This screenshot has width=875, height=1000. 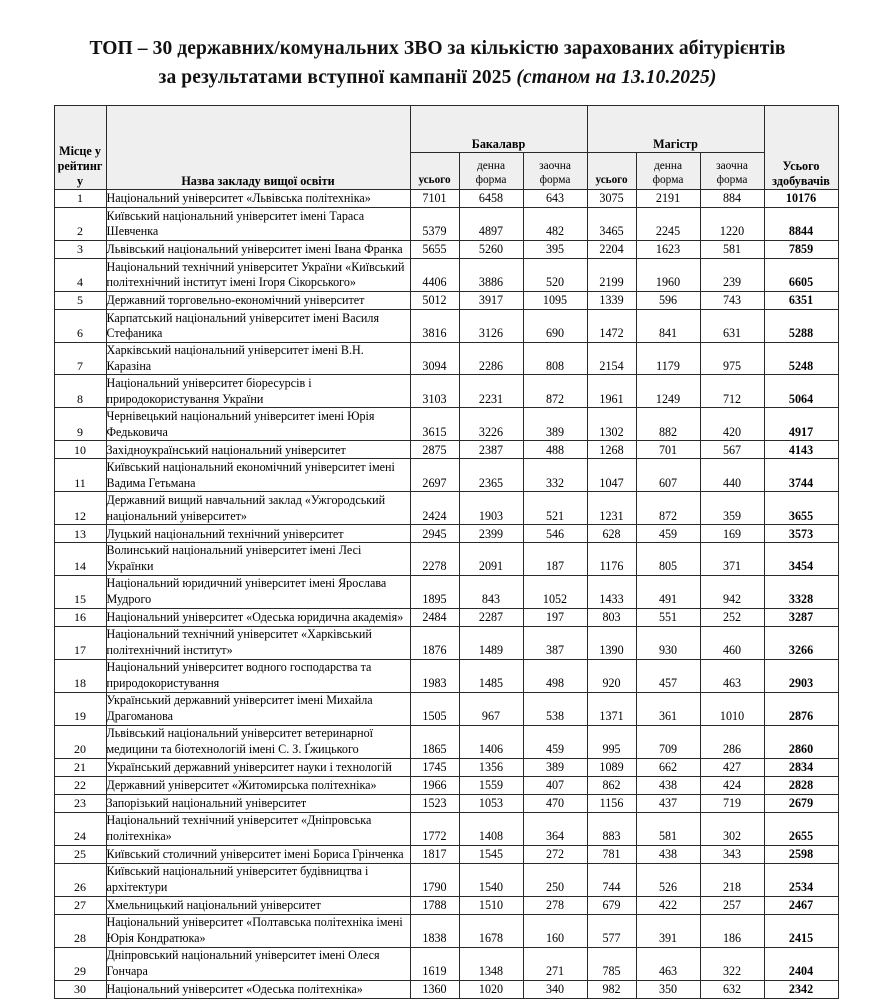 I want to click on cell-bachelor-daytime: 1903, so click(x=491, y=508).